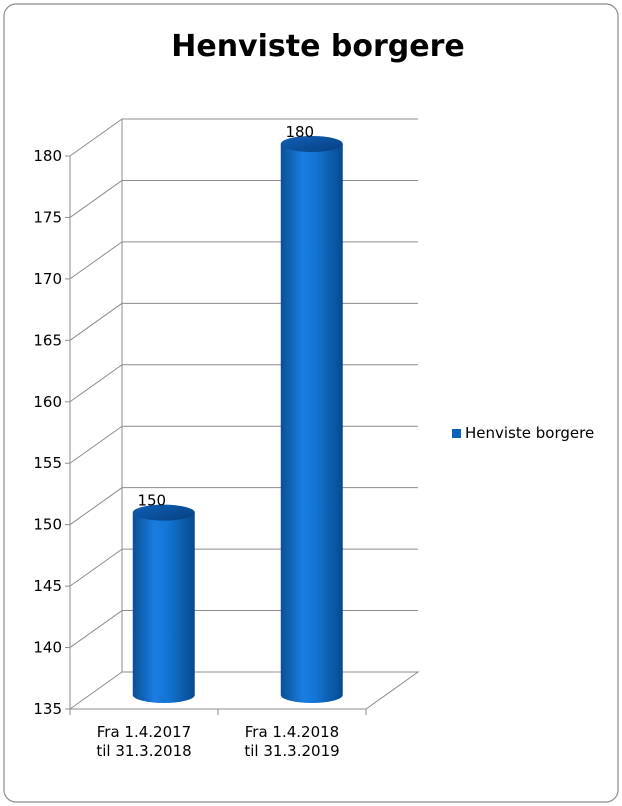  What do you see at coordinates (47, 709) in the screenshot?
I see `y-tick-label-135: 135` at bounding box center [47, 709].